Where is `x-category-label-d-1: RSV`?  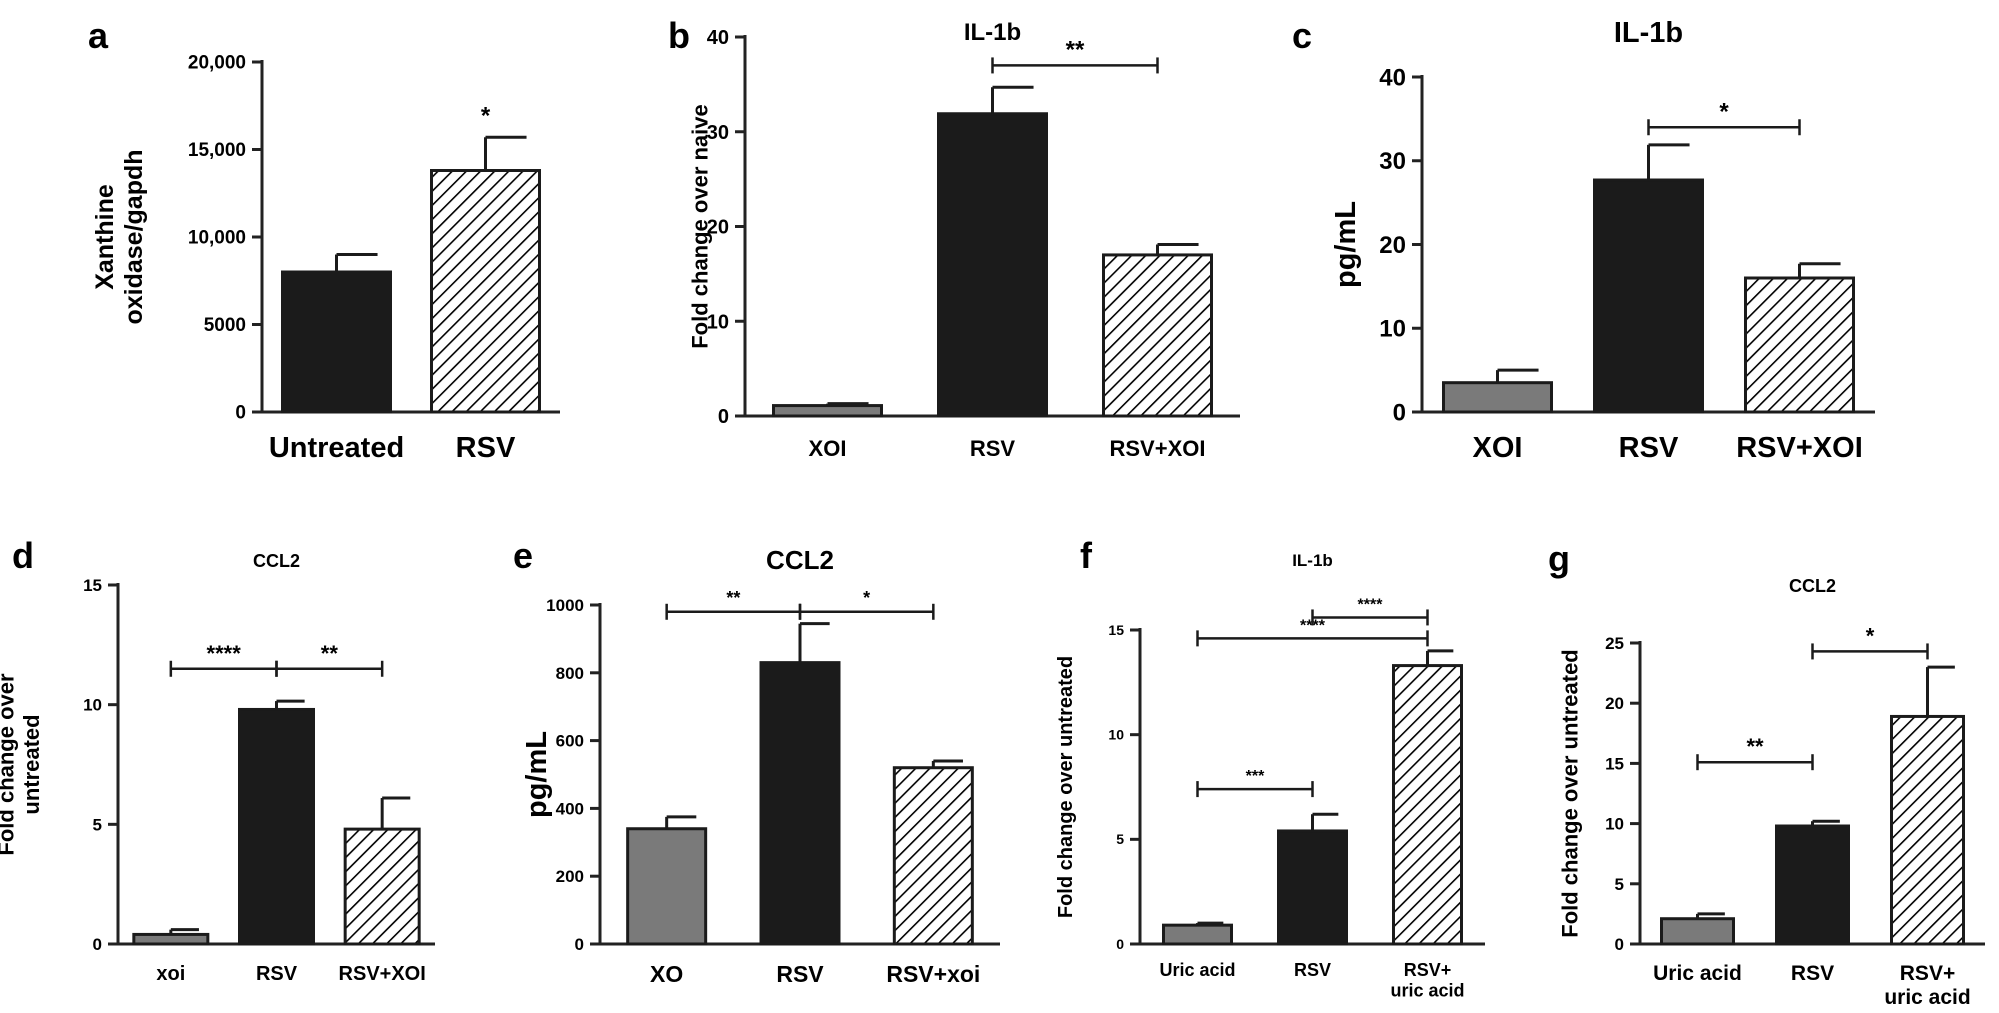 x-category-label-d-1: RSV is located at coordinates (277, 974).